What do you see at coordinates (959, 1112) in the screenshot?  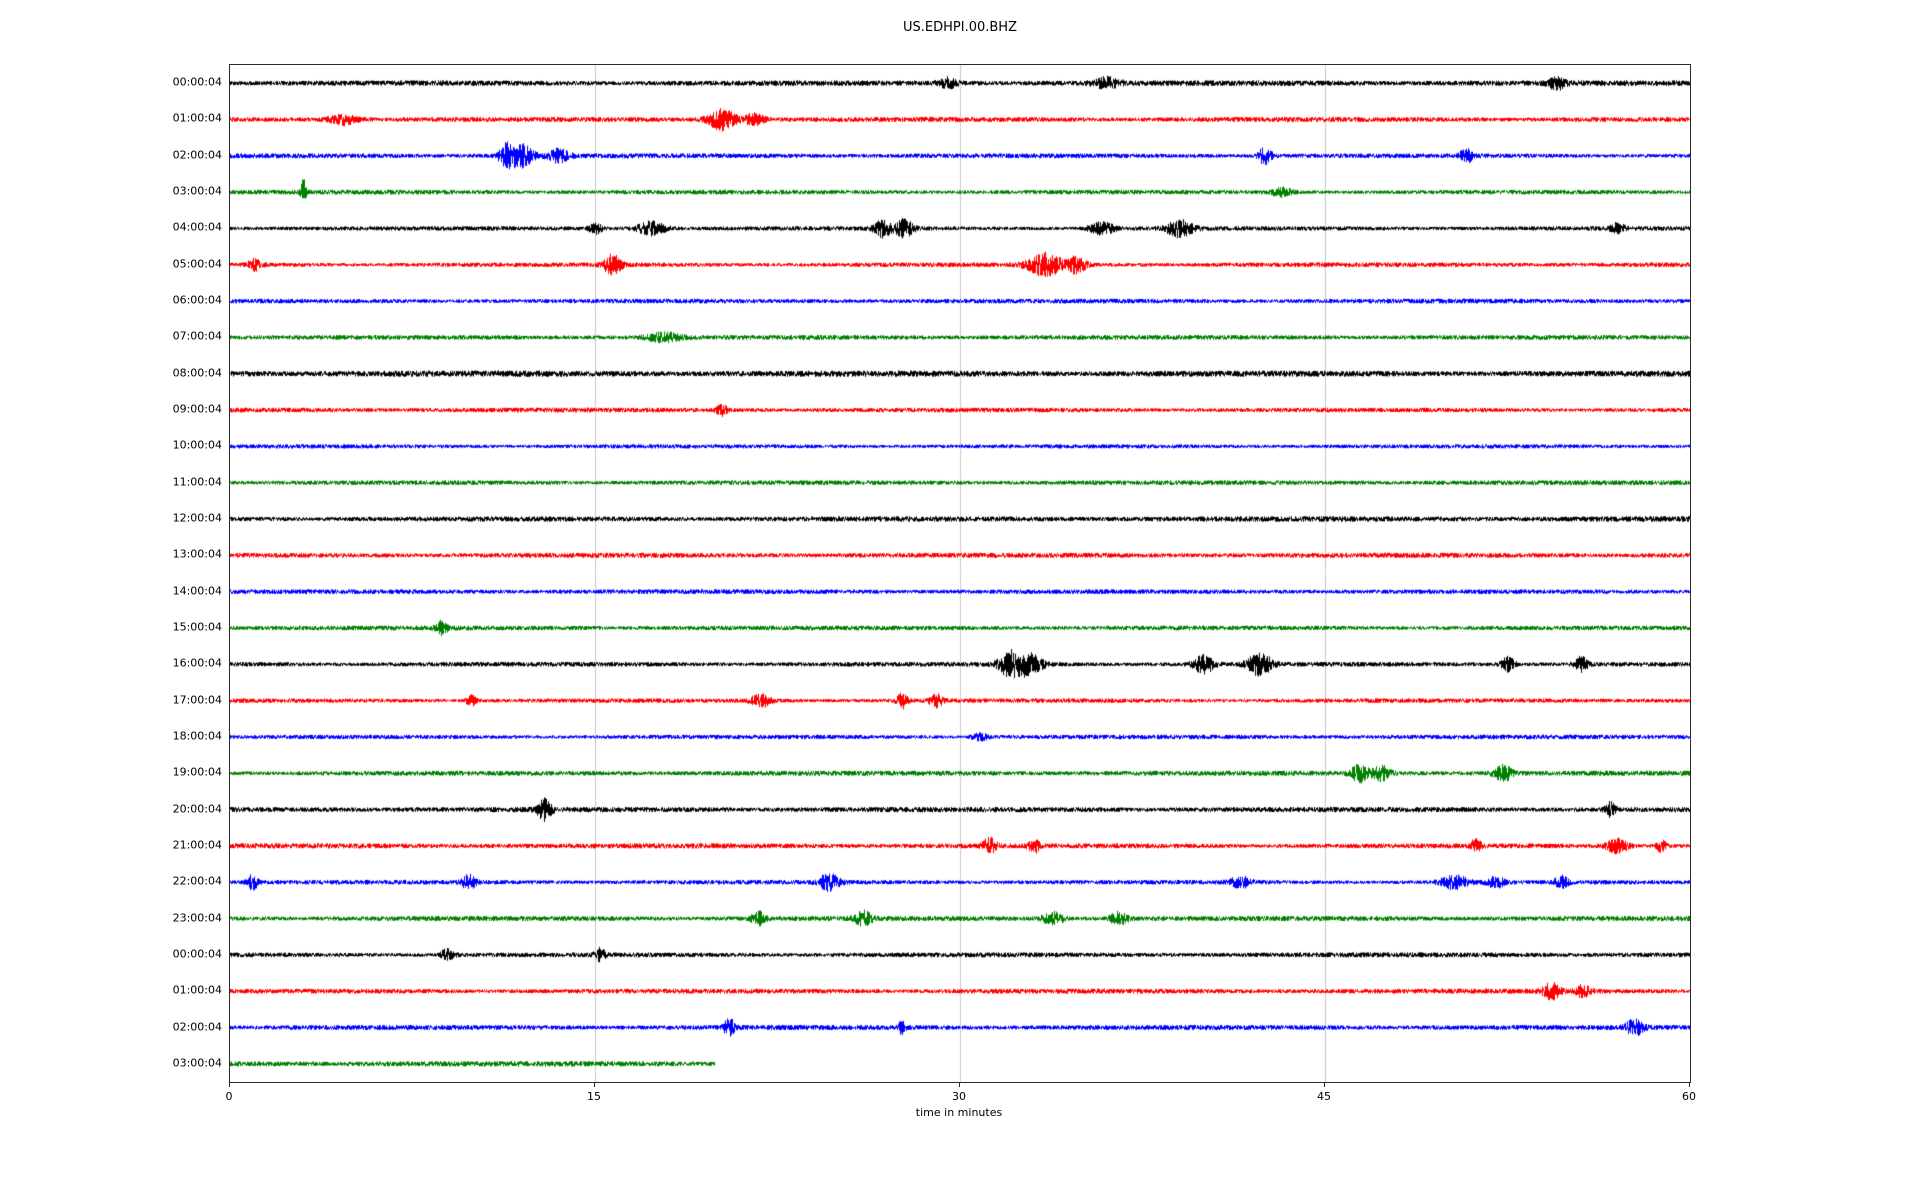 I see `x-axis-label: time in minutes` at bounding box center [959, 1112].